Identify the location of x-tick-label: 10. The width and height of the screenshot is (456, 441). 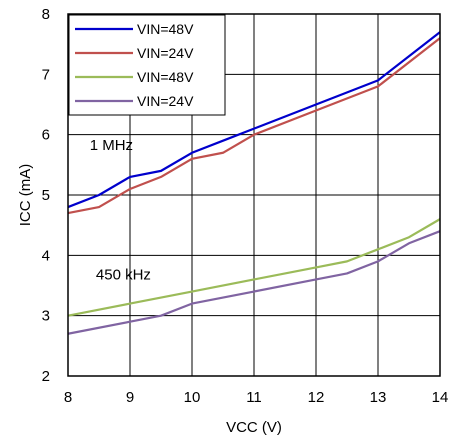
(192, 397).